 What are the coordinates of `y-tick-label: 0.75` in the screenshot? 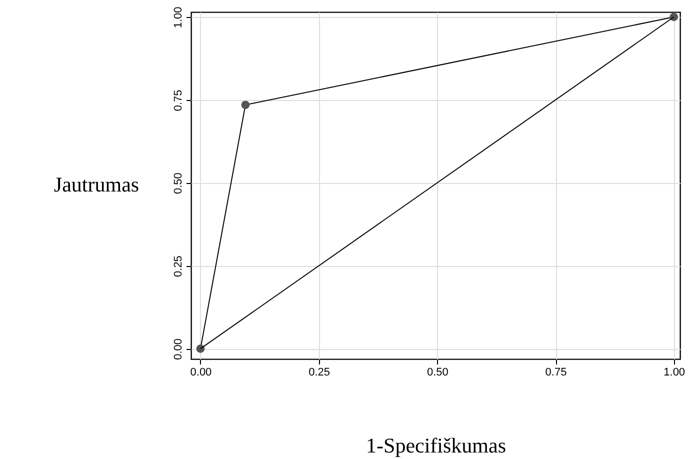 It's located at (178, 101).